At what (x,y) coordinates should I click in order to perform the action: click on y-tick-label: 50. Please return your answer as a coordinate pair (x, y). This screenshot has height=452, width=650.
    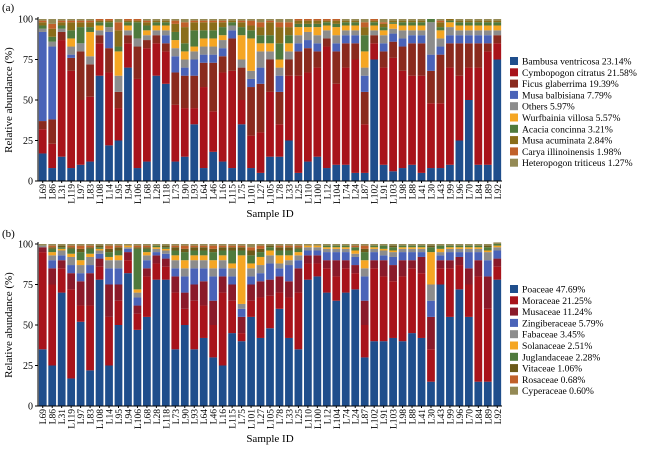
    Looking at the image, I should click on (28, 326).